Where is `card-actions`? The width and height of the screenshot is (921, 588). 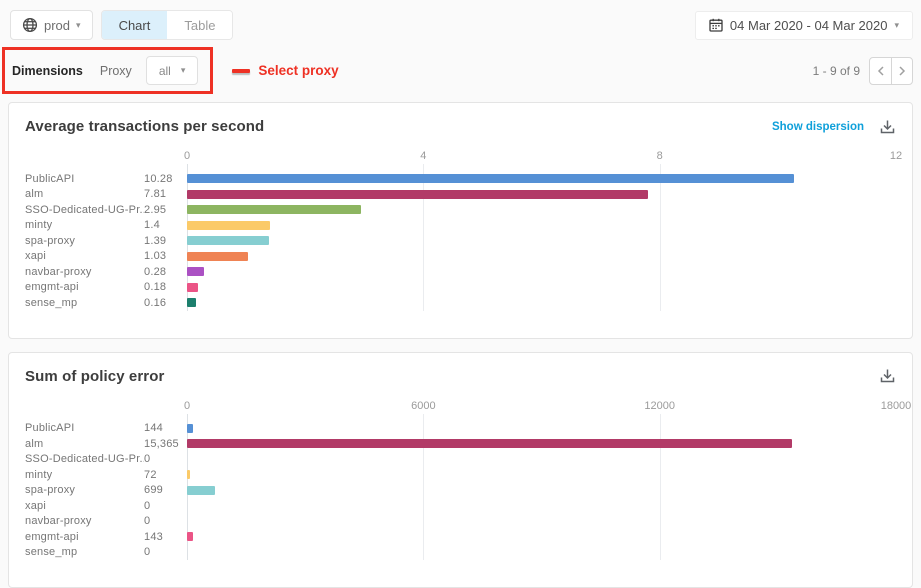
card-actions is located at coordinates (887, 376).